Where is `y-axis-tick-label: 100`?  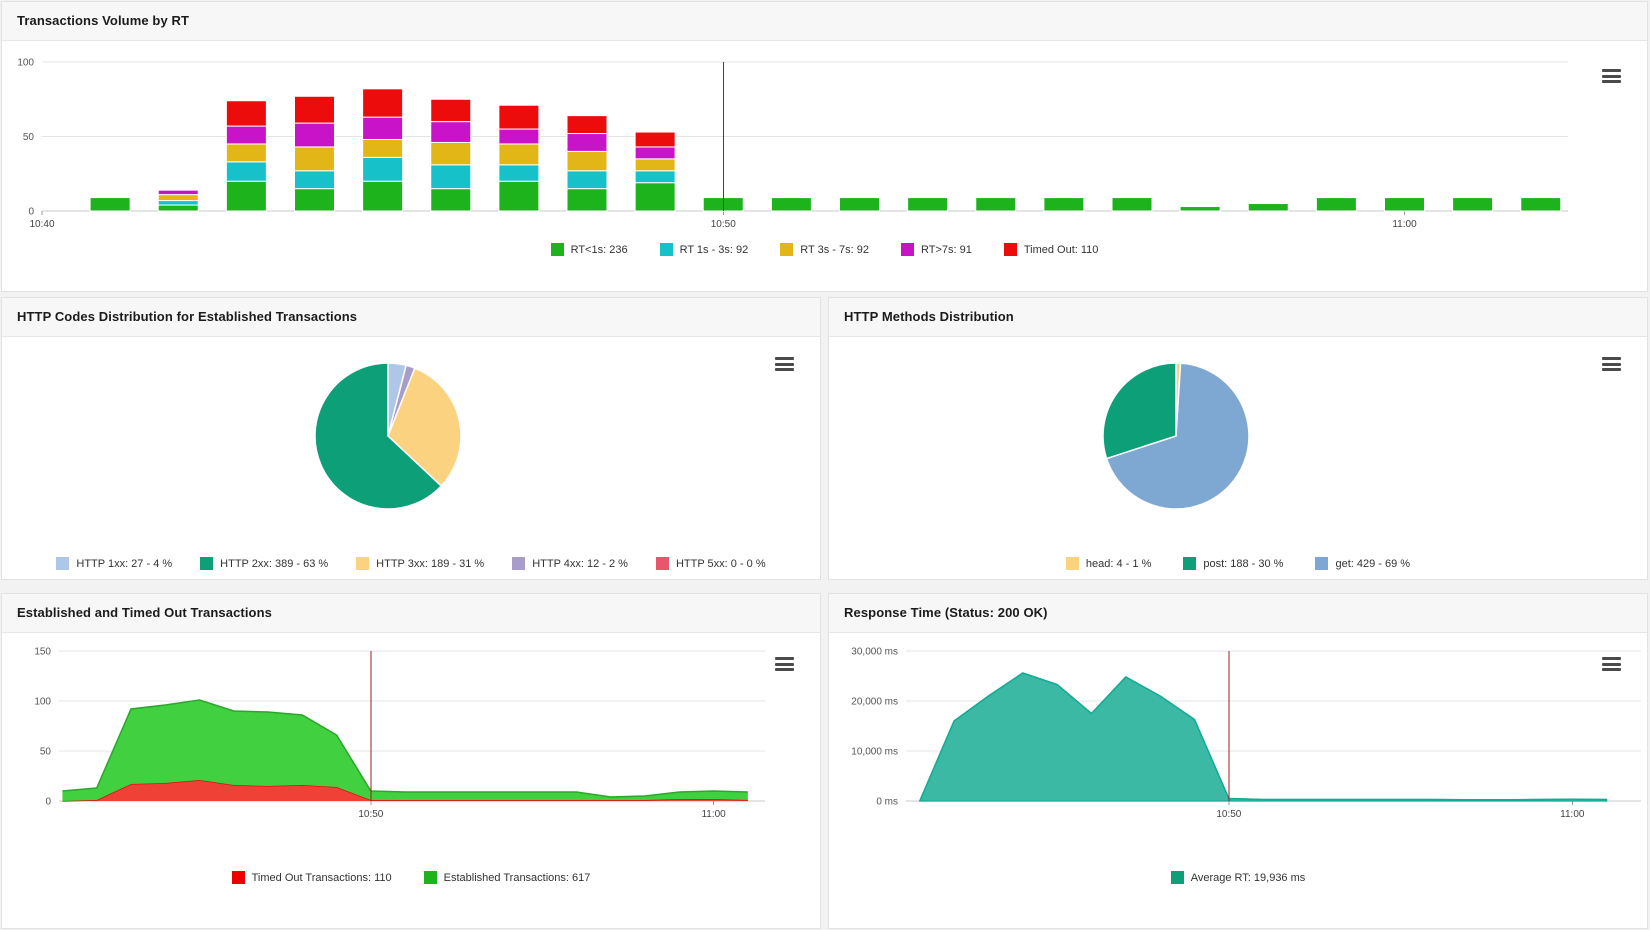 y-axis-tick-label: 100 is located at coordinates (25, 63).